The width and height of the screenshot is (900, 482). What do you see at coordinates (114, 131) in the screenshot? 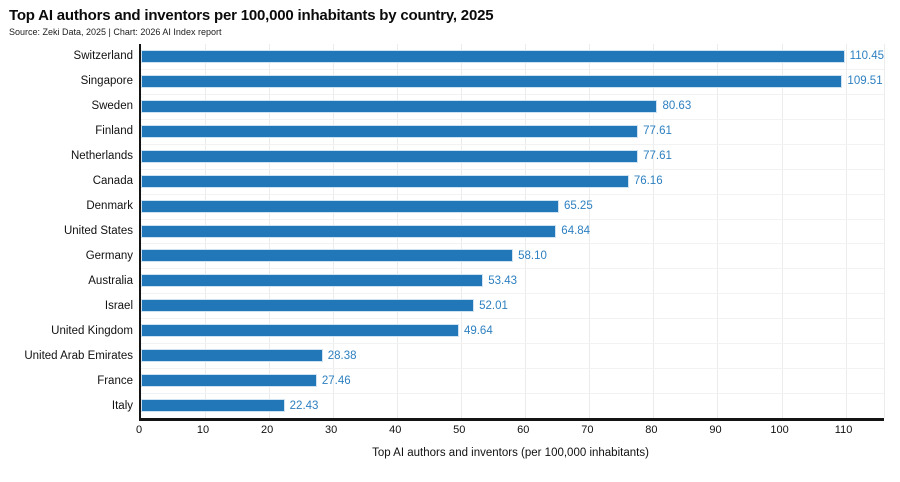
I see `category-label: Finland` at bounding box center [114, 131].